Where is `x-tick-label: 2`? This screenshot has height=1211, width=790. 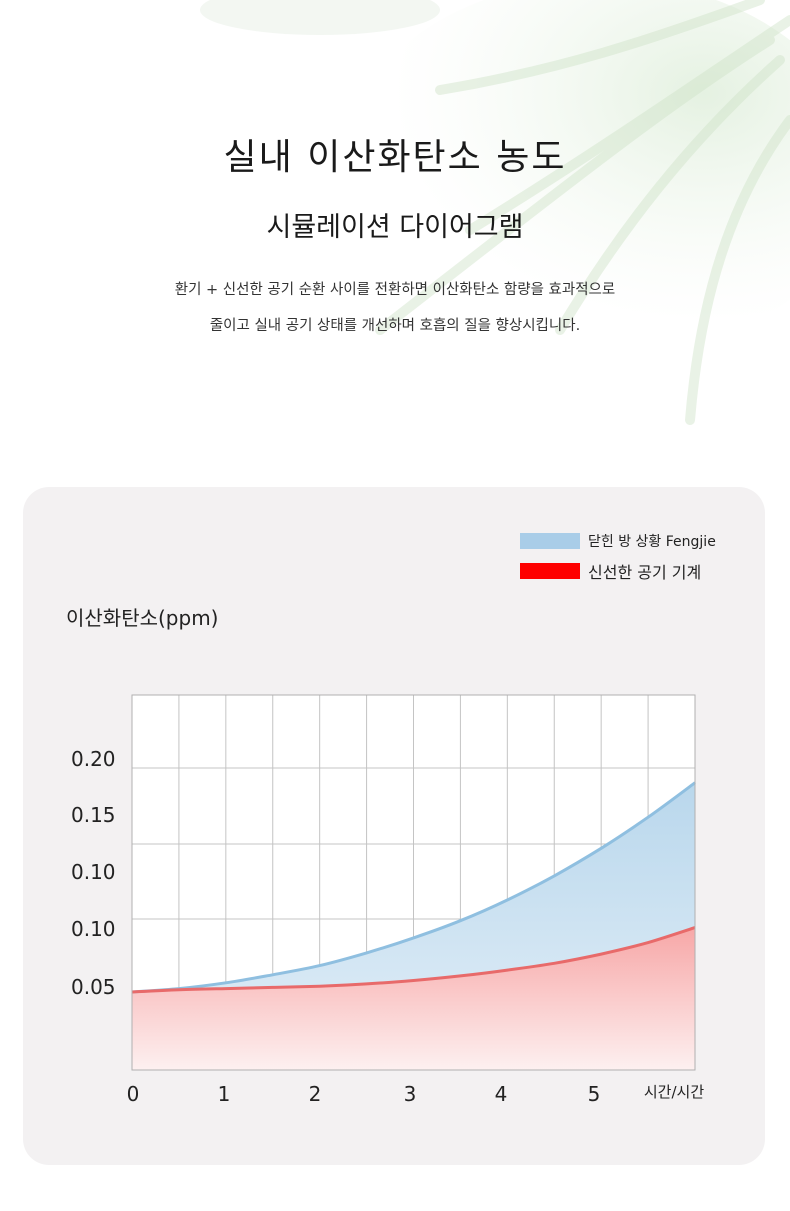
x-tick-label: 2 is located at coordinates (315, 1094).